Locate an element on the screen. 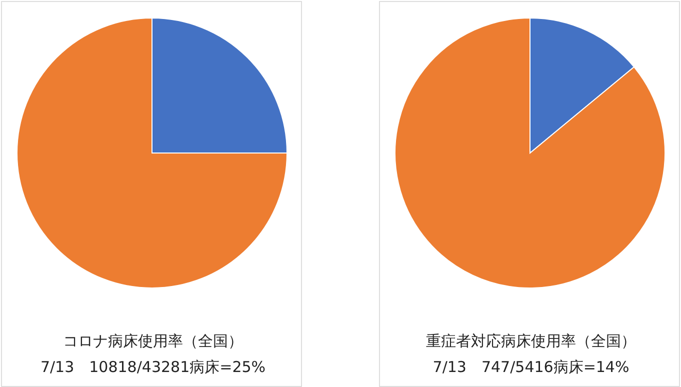 This screenshot has width=681, height=387. text: 重症者対応病床使用率（全国） is located at coordinates (531, 341).